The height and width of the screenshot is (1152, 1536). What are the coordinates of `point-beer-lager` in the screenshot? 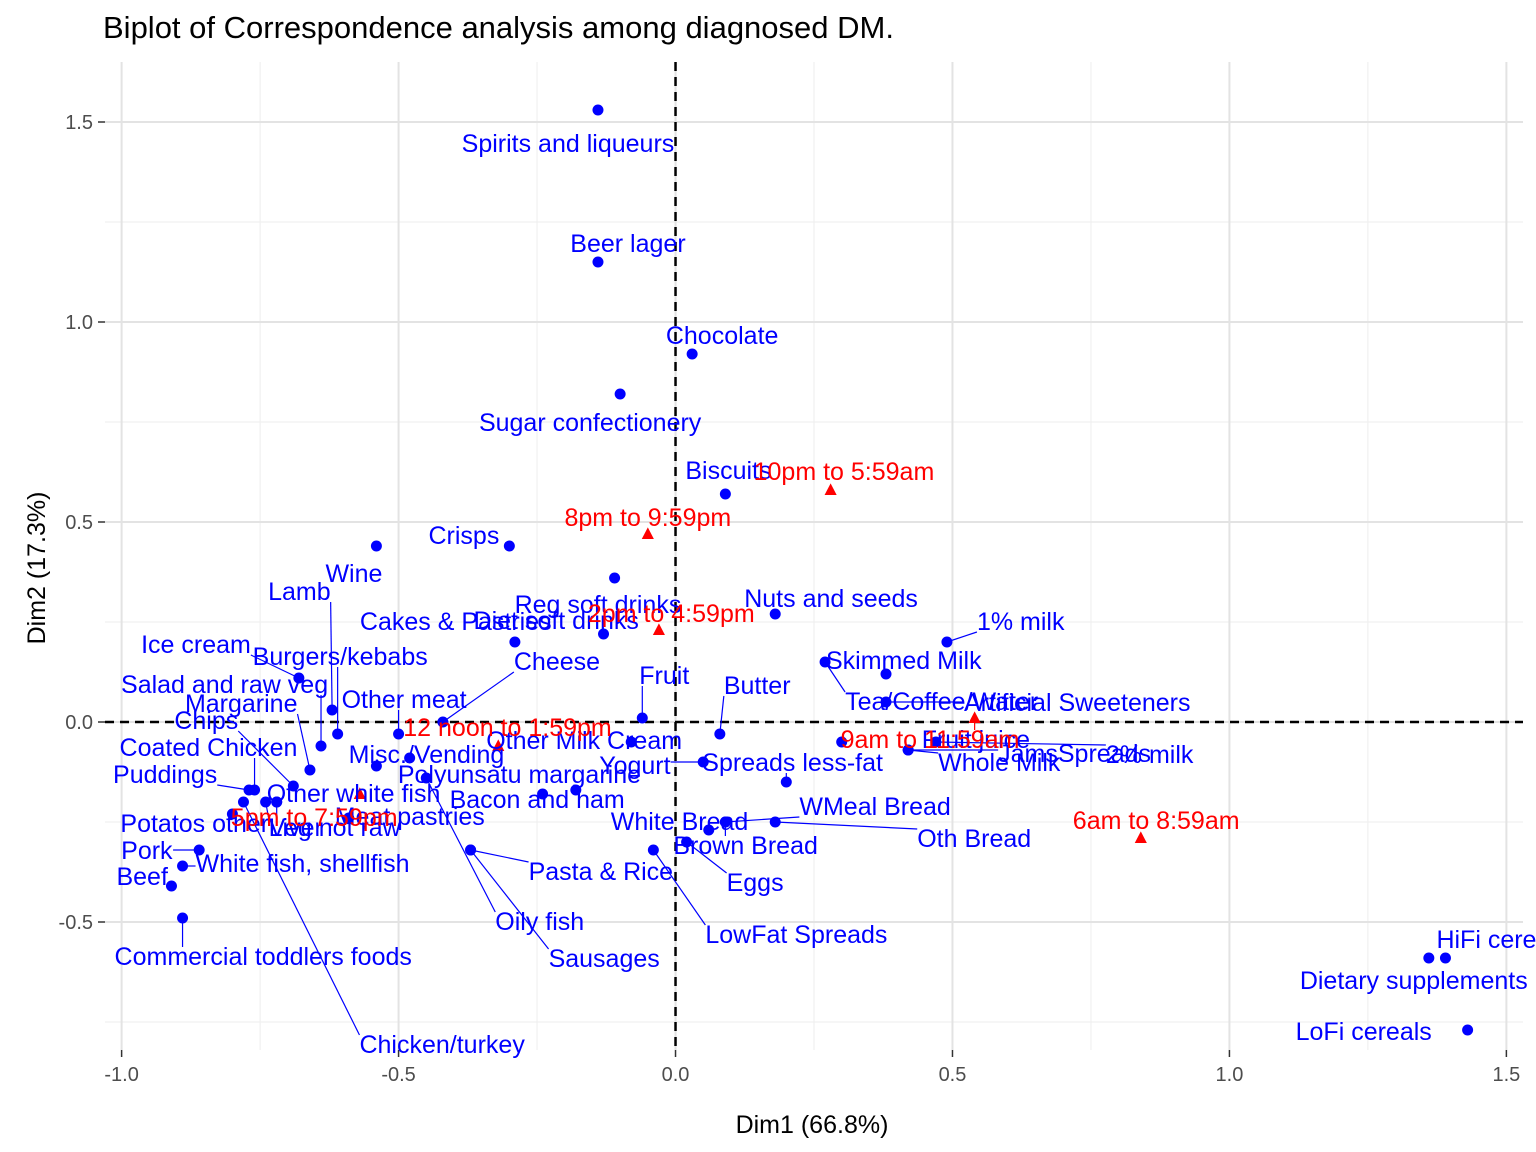 It's located at (598, 262).